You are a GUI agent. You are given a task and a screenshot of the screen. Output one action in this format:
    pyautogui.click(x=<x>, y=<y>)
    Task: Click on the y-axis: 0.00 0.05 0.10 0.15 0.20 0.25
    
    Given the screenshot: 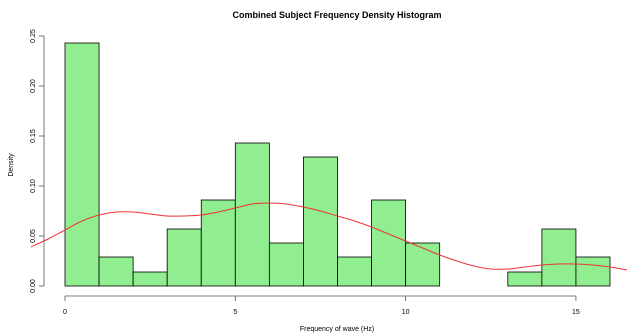 What is the action you would take?
    pyautogui.click(x=37, y=161)
    